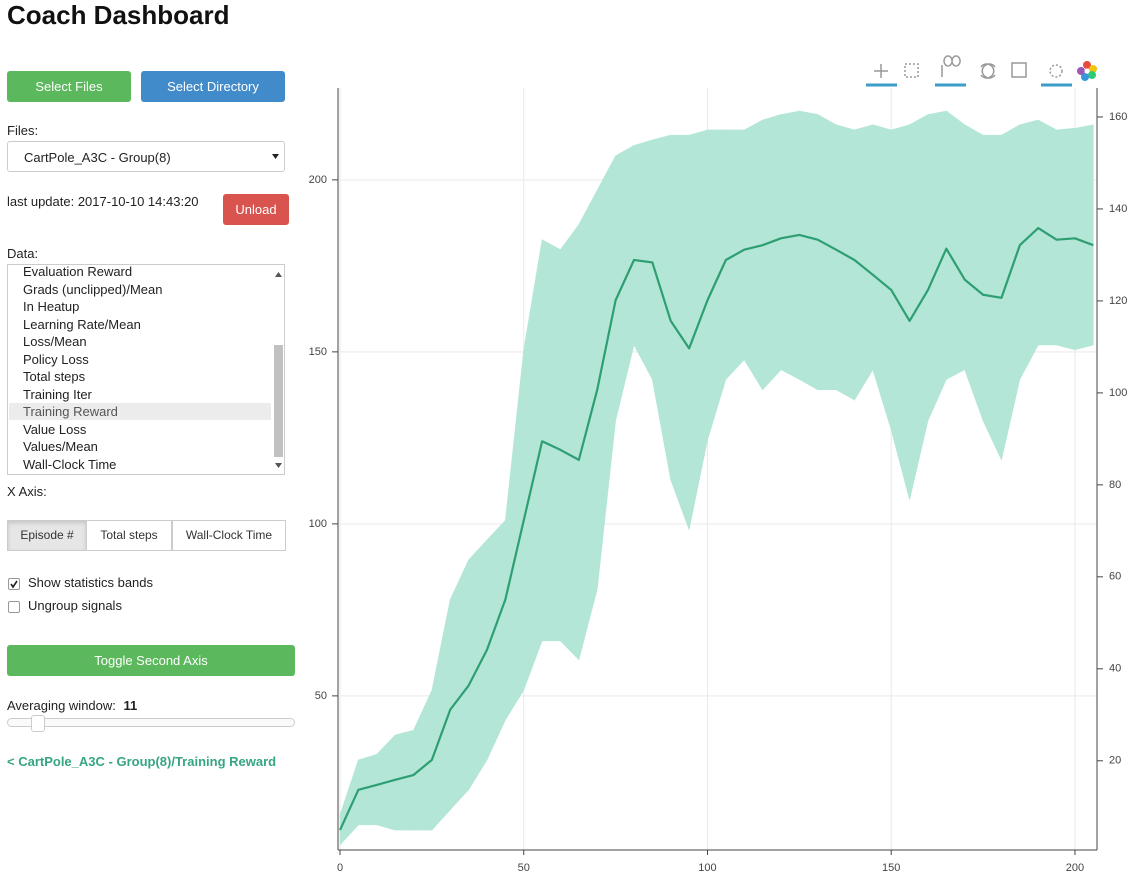 The image size is (1142, 881). I want to click on x-axis-label: X Axis:, so click(27, 491).